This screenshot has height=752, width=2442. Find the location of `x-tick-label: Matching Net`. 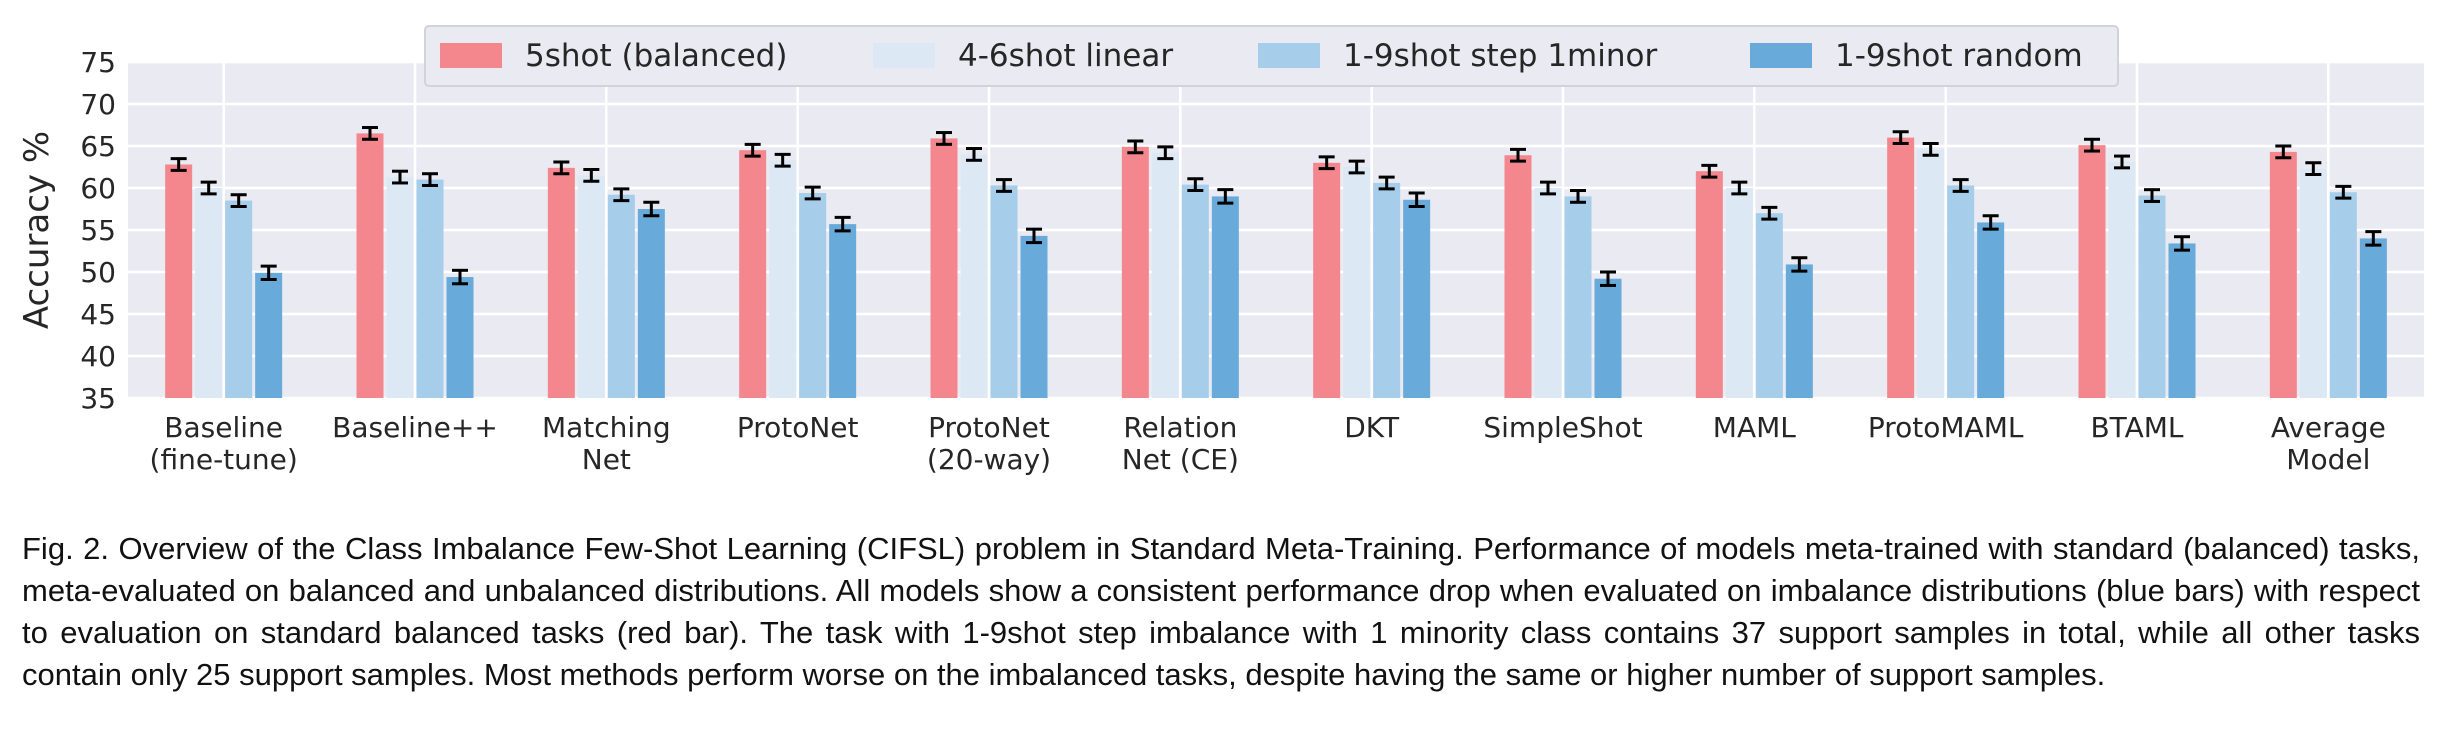

x-tick-label: Matching Net is located at coordinates (606, 443).